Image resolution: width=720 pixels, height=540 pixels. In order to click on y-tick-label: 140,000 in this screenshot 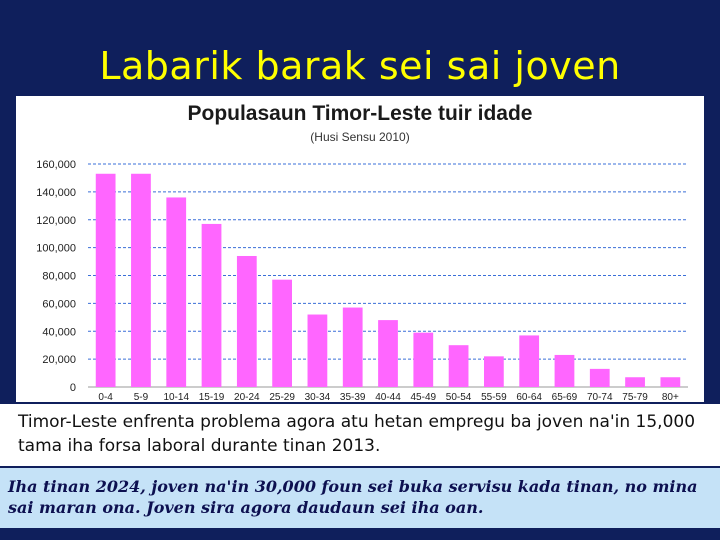, I will do `click(56, 193)`.